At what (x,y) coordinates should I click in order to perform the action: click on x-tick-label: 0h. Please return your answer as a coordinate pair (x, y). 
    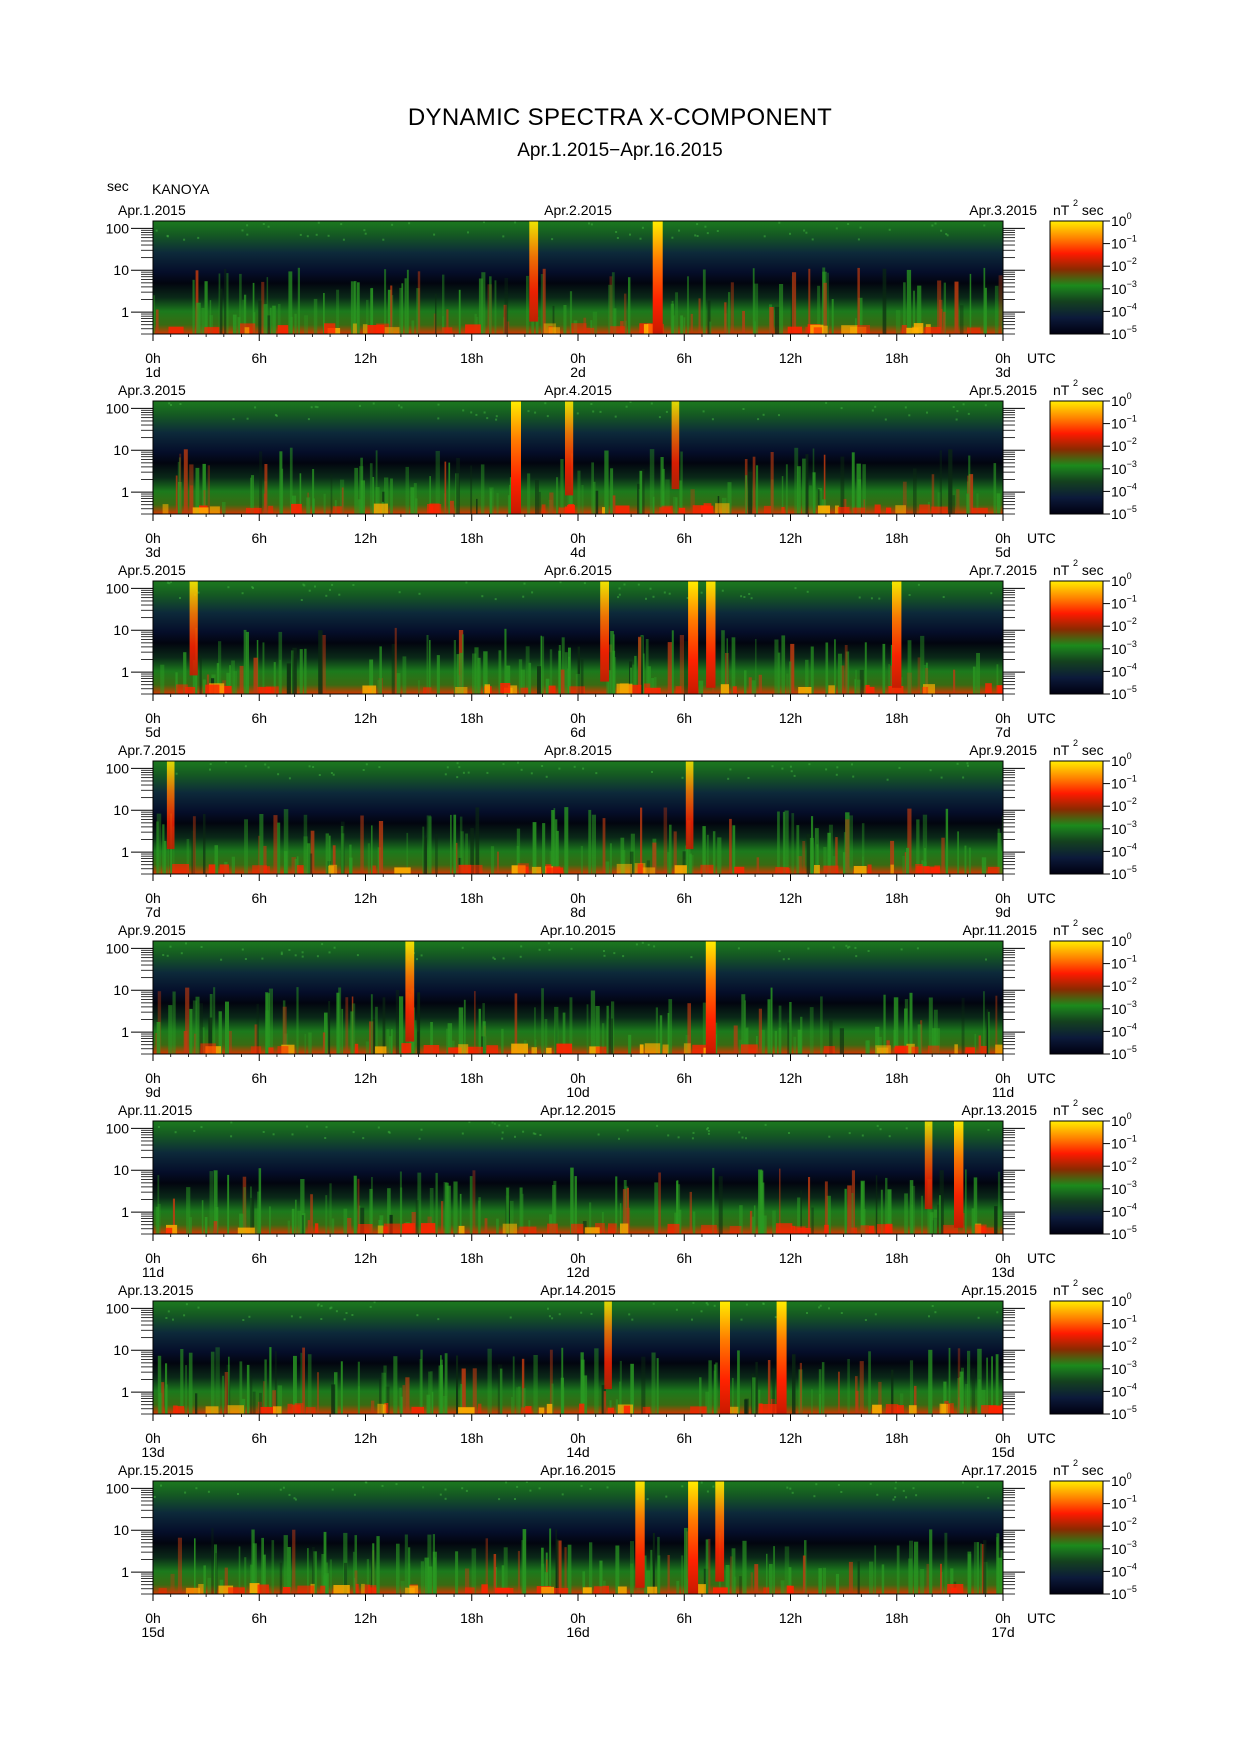
    Looking at the image, I should click on (153, 1438).